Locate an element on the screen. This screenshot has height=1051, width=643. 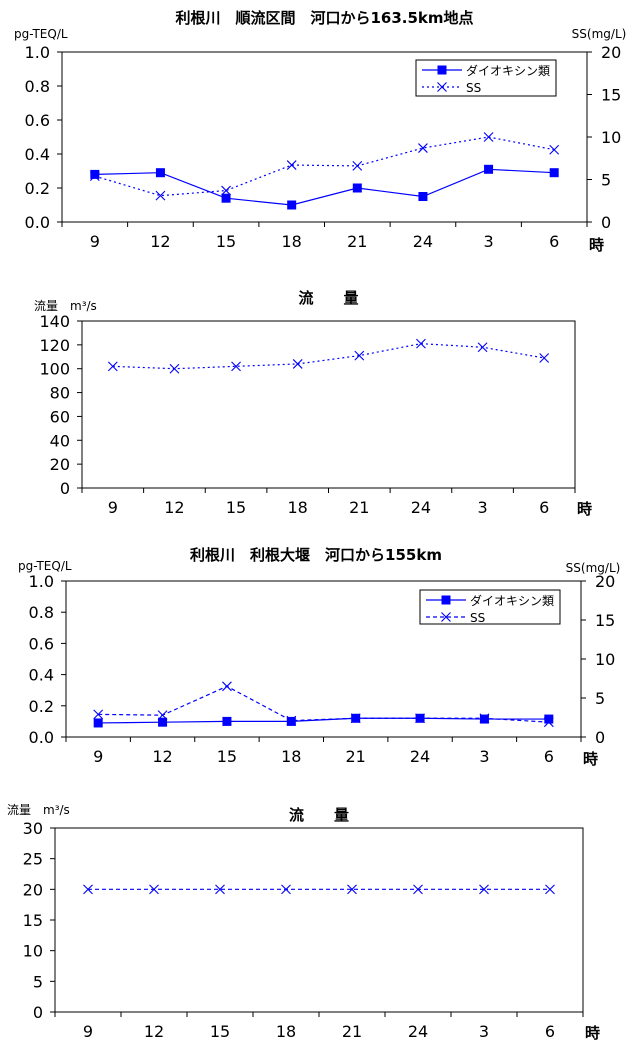
y-tick-label-left: 0.8 is located at coordinates (37, 86).